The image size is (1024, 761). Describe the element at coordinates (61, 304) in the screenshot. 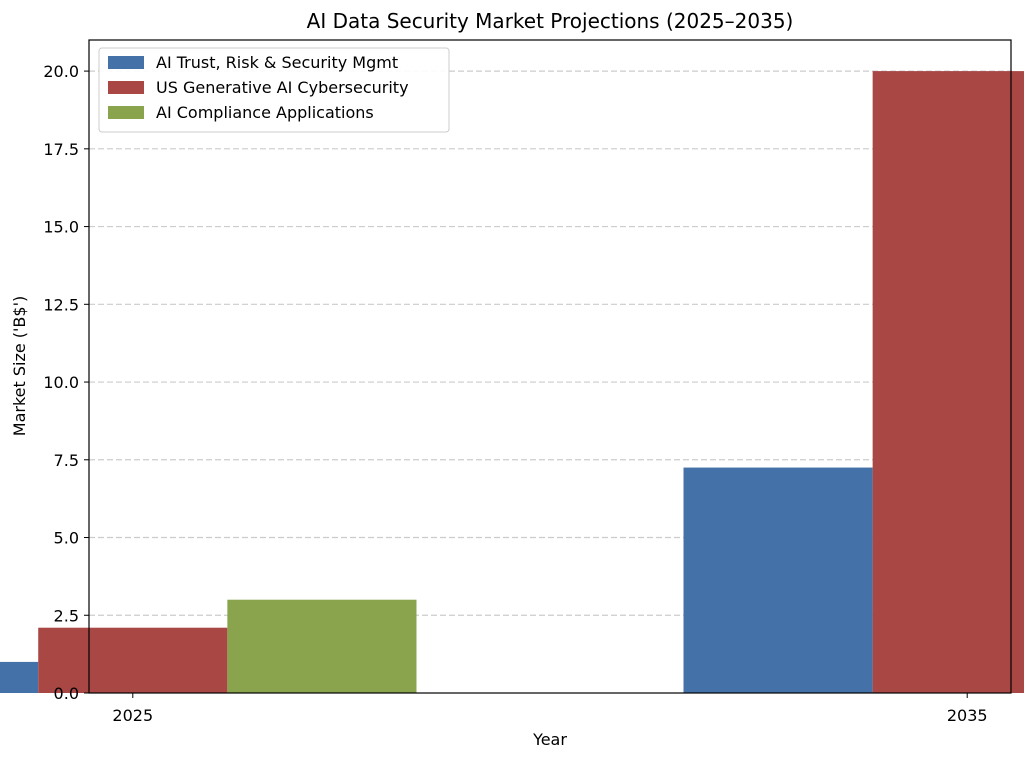

I see `y-tick-label: 12.5` at that location.